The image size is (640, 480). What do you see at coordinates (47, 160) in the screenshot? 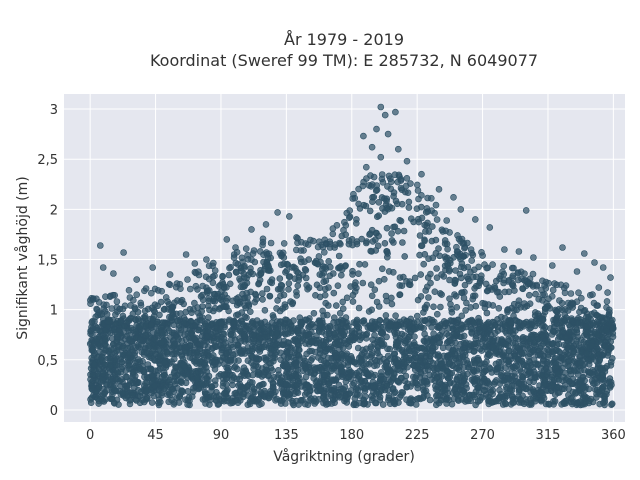
I see `y-tick-label: 2,5` at bounding box center [47, 160].